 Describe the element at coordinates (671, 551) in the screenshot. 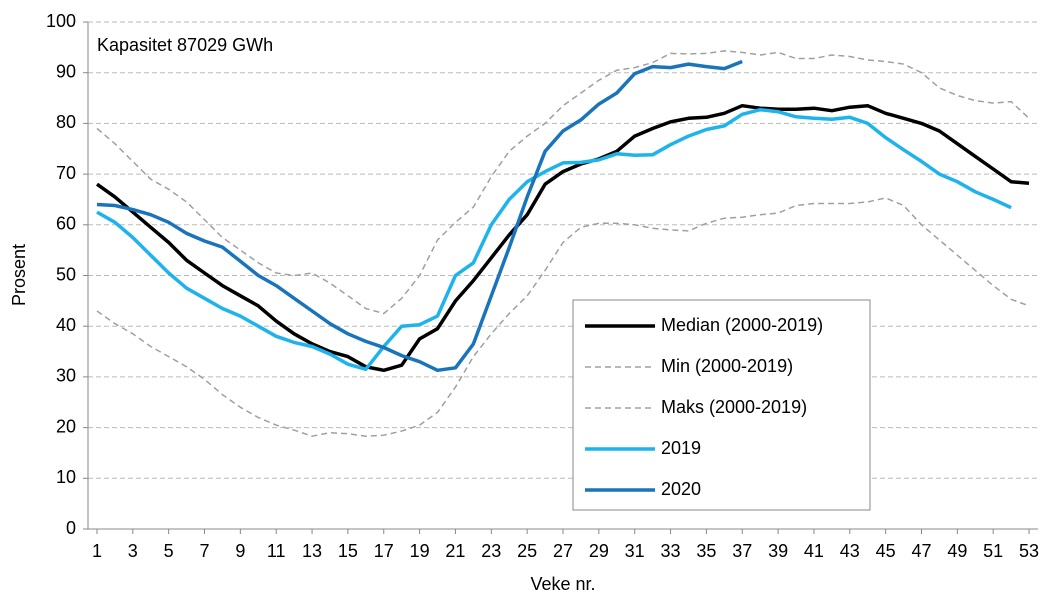

I see `x-tick-label: 33` at that location.